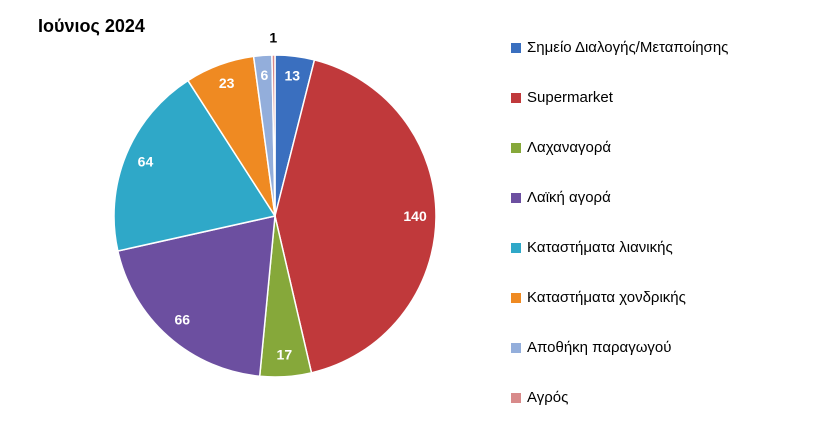 The image size is (824, 431). Describe the element at coordinates (146, 161) in the screenshot. I see `data-label: 64` at that location.